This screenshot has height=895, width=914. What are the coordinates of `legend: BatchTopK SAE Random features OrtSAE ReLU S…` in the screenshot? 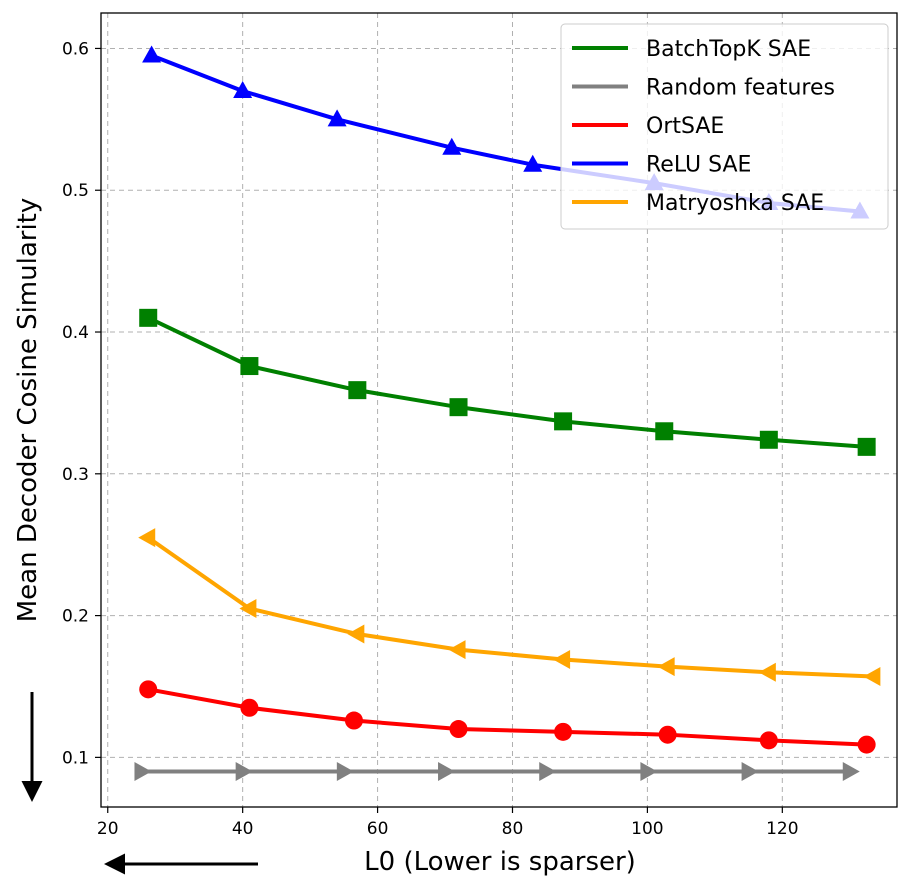 It's located at (724, 126).